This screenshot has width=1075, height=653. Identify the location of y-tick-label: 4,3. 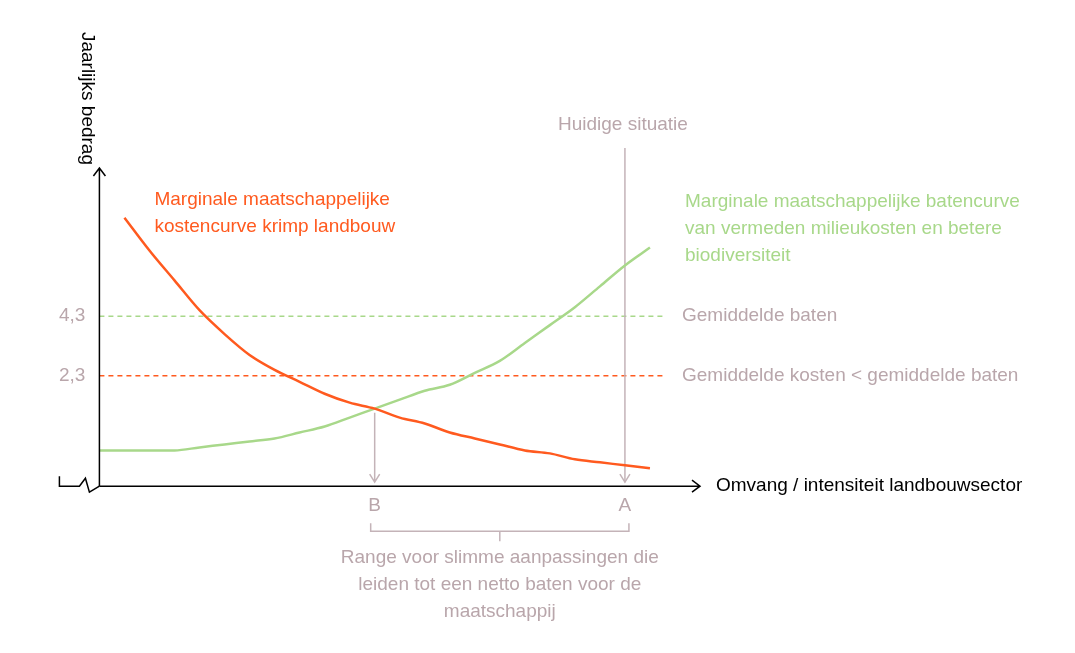
(72, 315).